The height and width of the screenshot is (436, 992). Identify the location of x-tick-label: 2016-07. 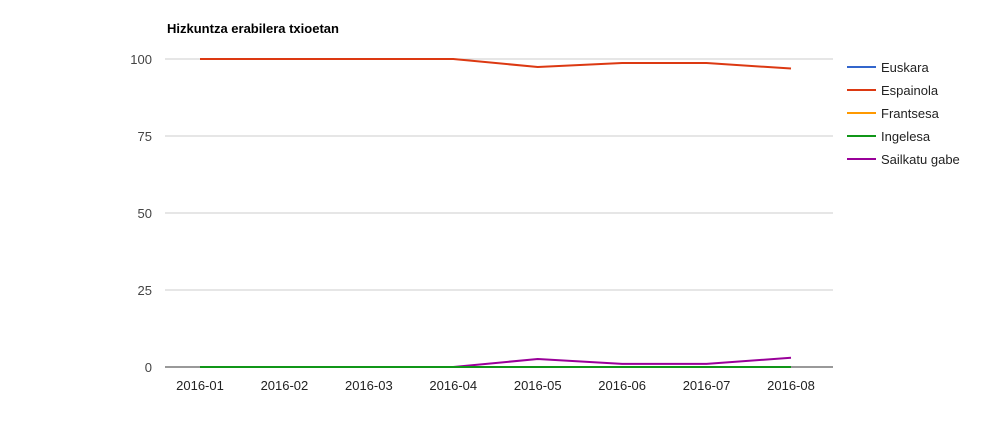
(707, 385).